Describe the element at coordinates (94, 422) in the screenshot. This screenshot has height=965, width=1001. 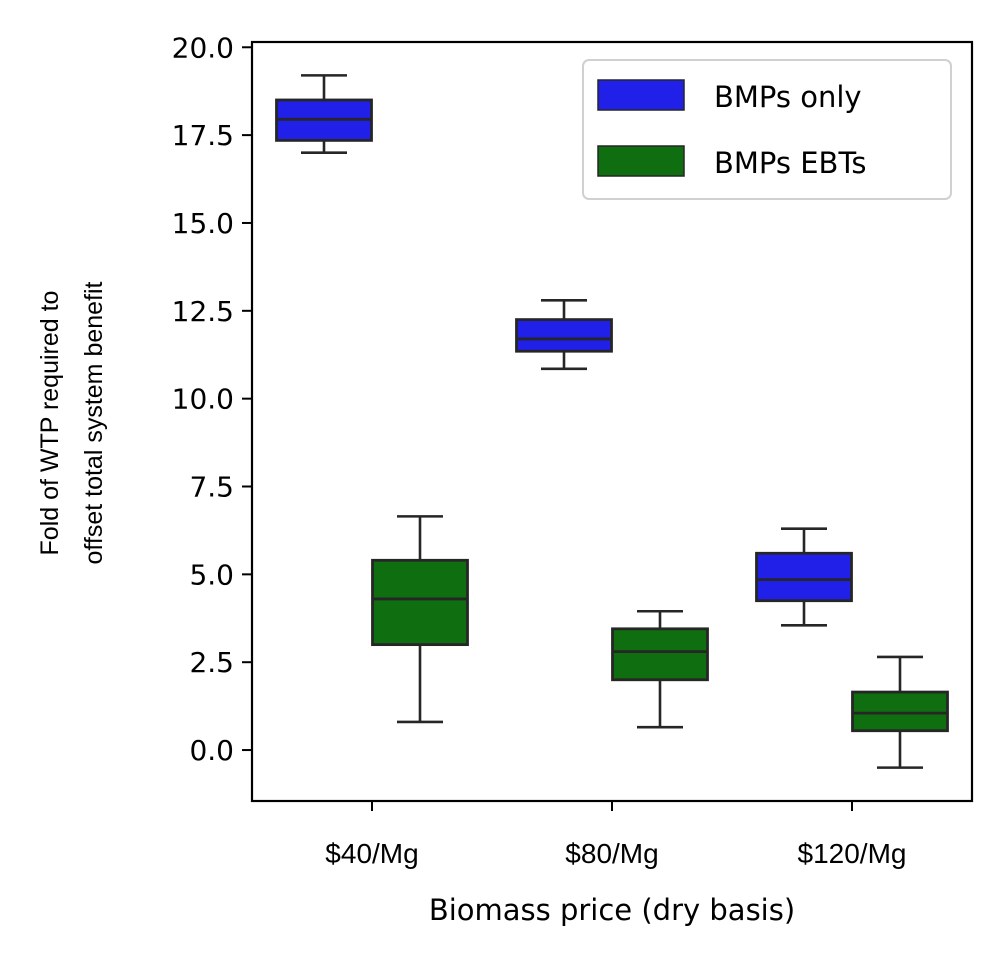
I see `y-axis-title-line-2: offset total system benefit` at that location.